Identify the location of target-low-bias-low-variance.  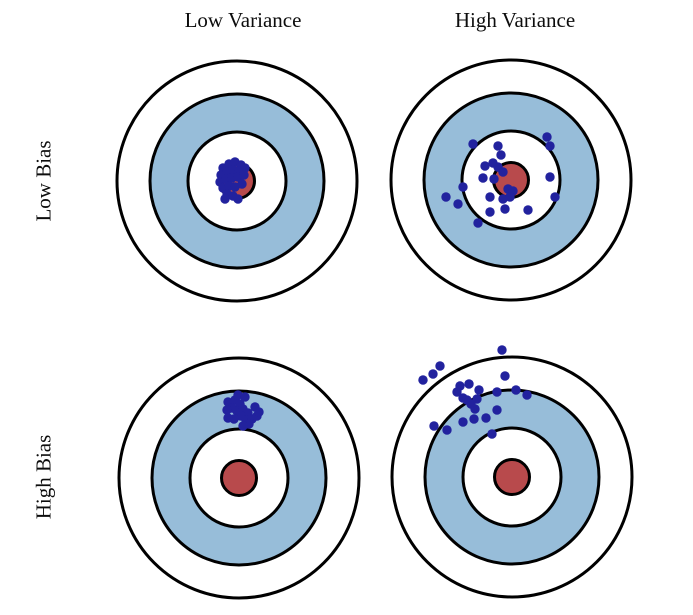
(237, 181).